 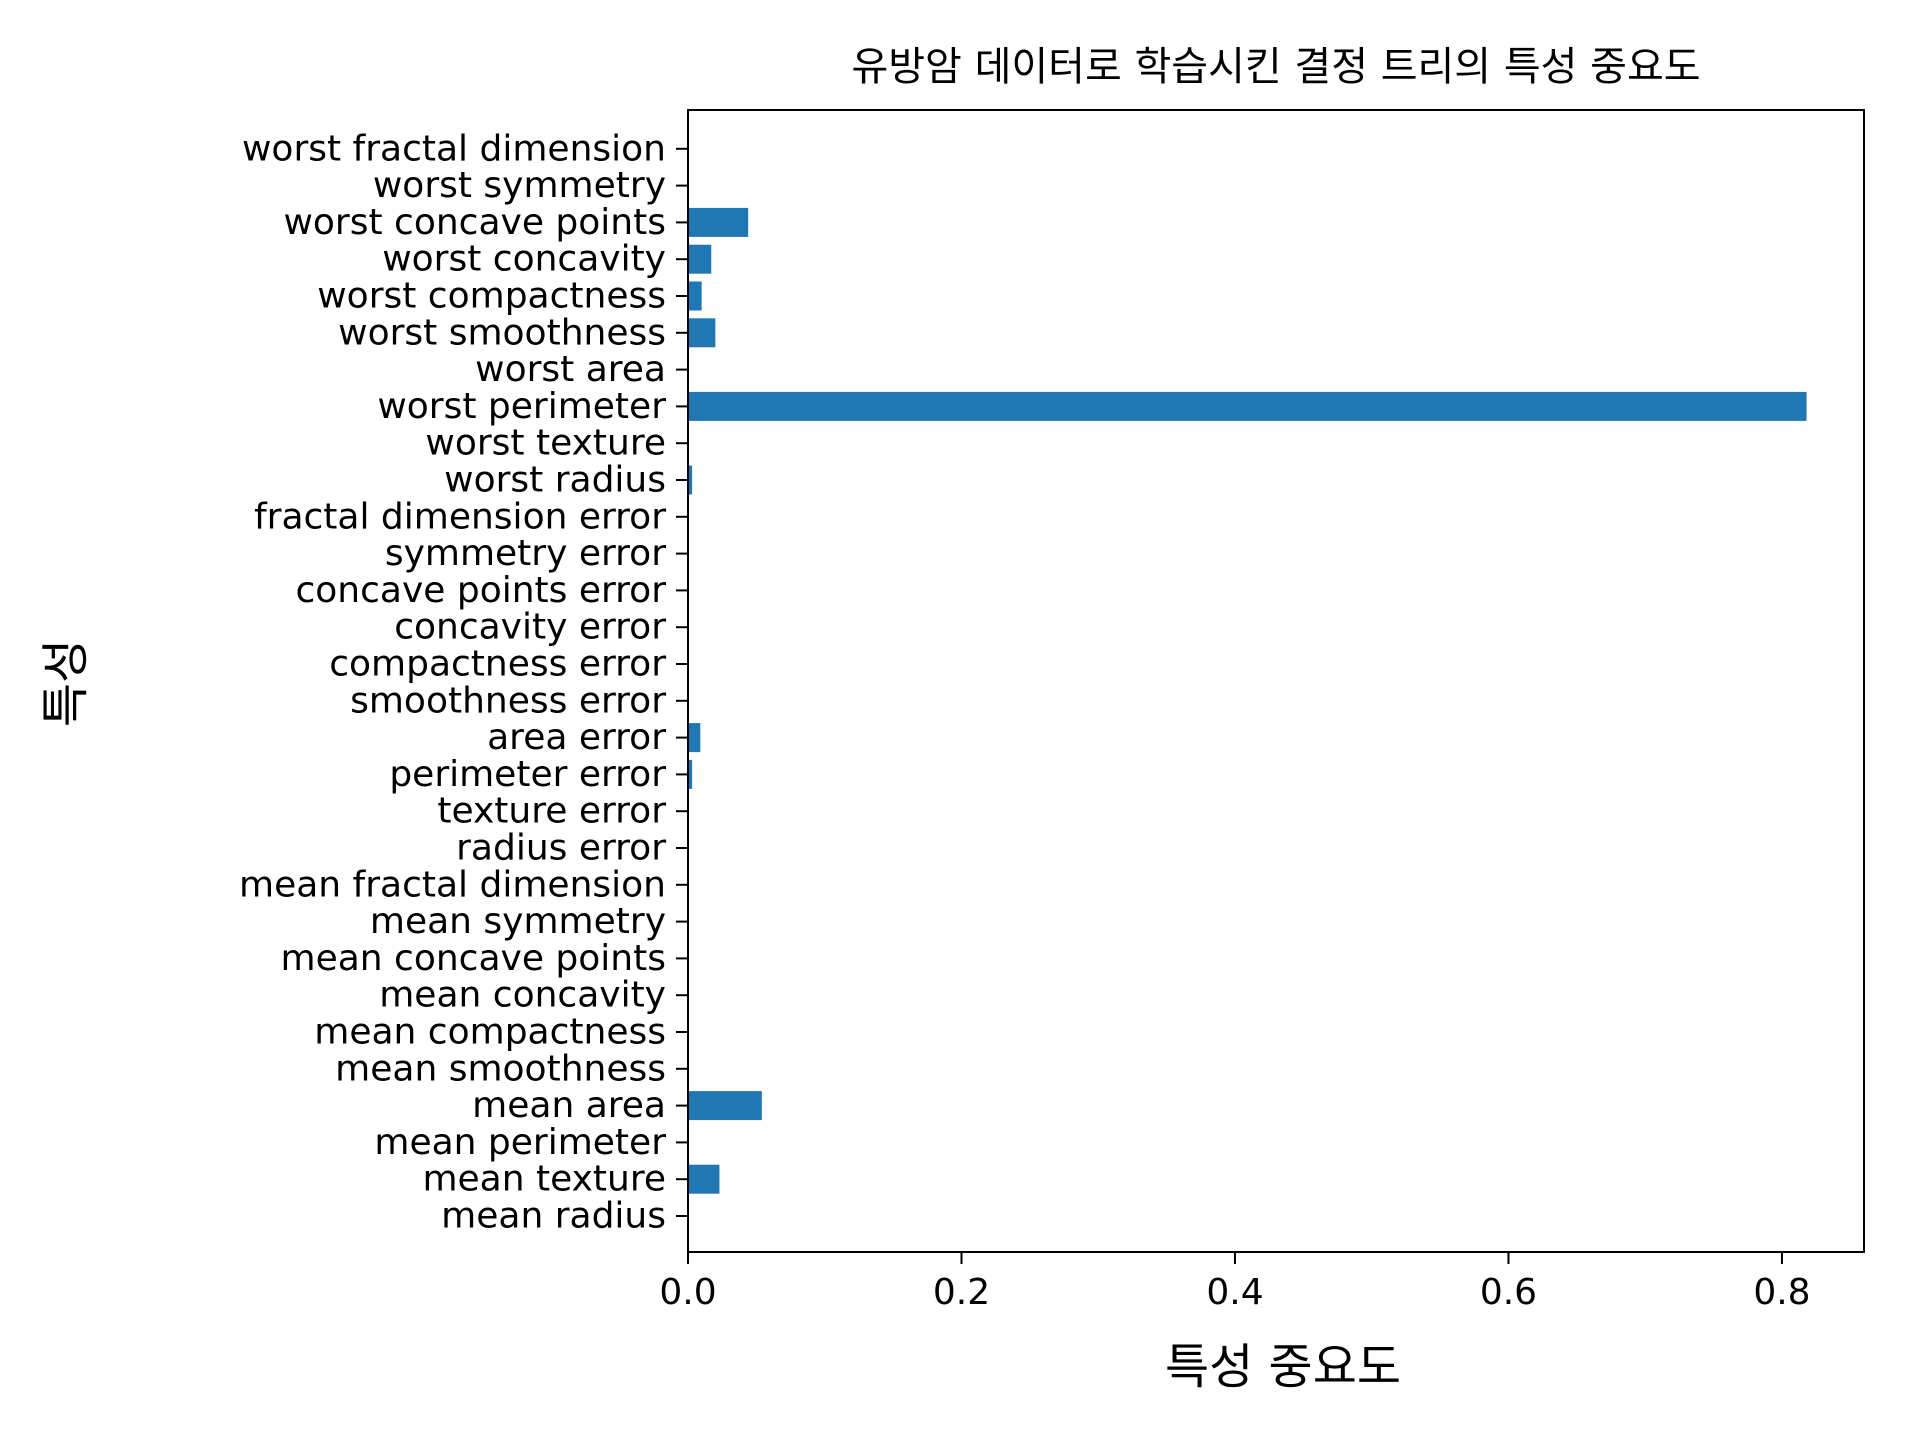 What do you see at coordinates (520, 1142) in the screenshot?
I see `y-tick-label: mean perimeter` at bounding box center [520, 1142].